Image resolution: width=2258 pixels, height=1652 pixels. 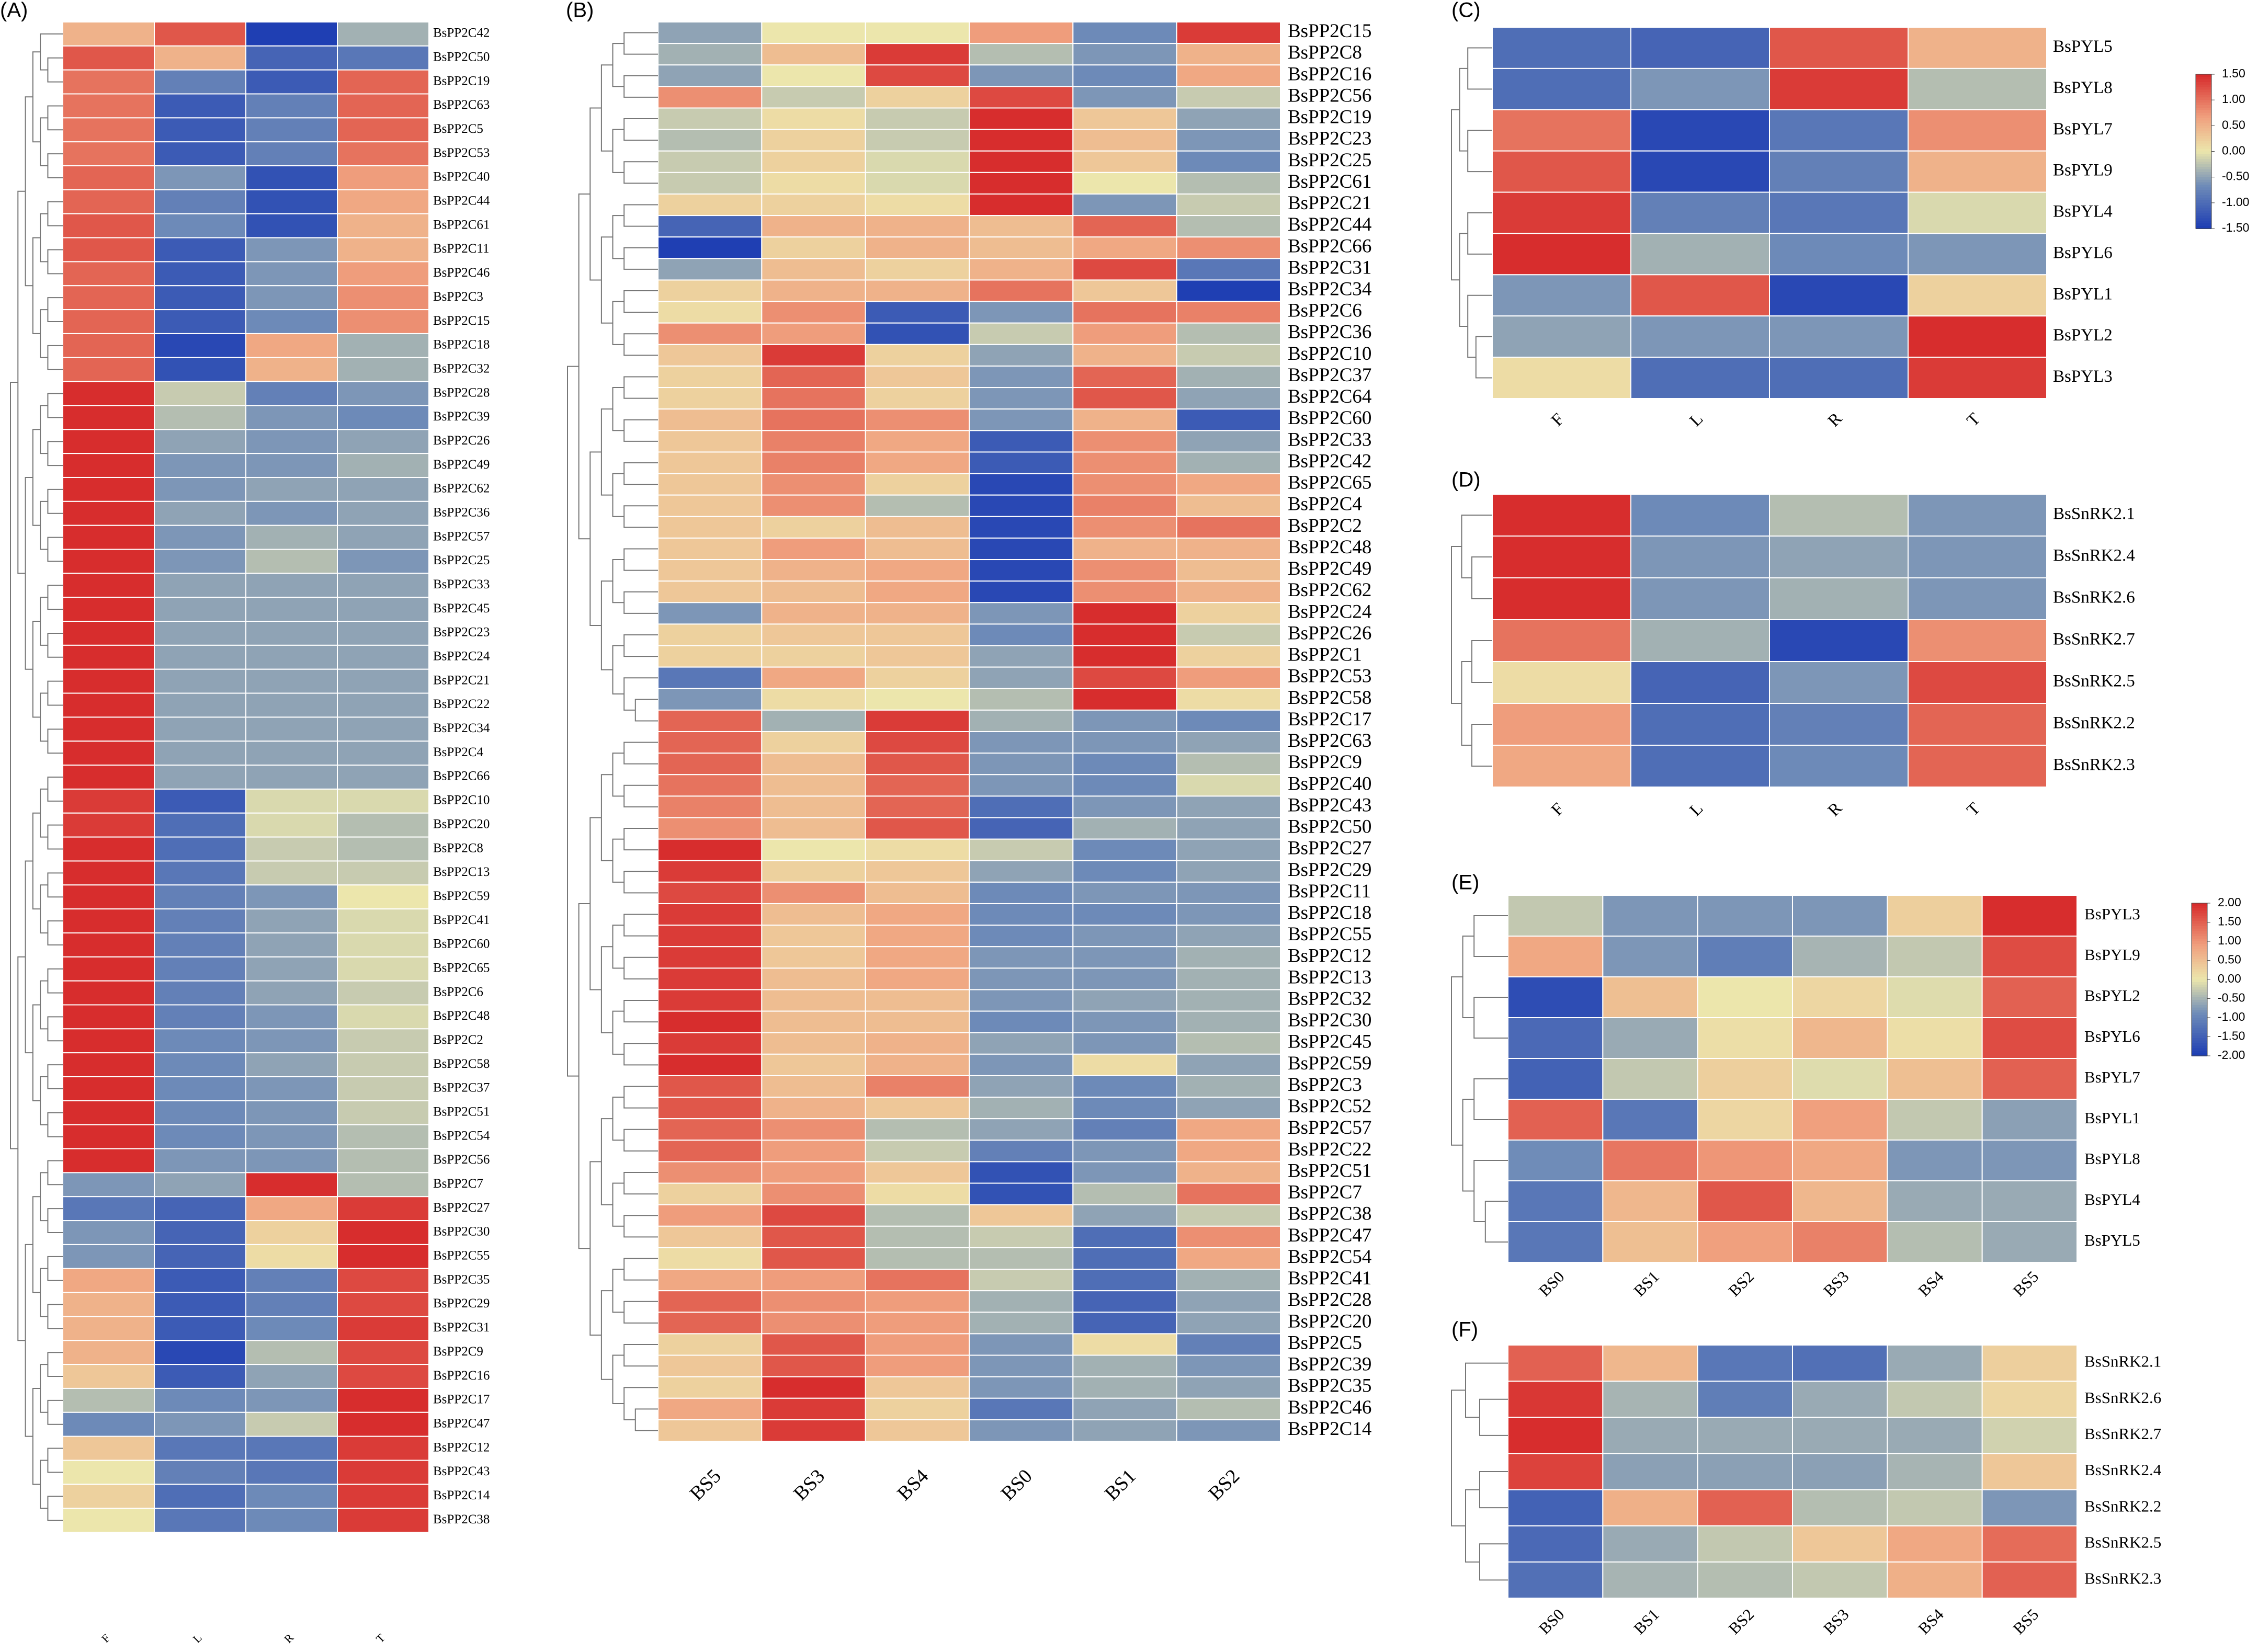 What do you see at coordinates (2094, 639) in the screenshot?
I see `row-label: BsSnRK2.7` at bounding box center [2094, 639].